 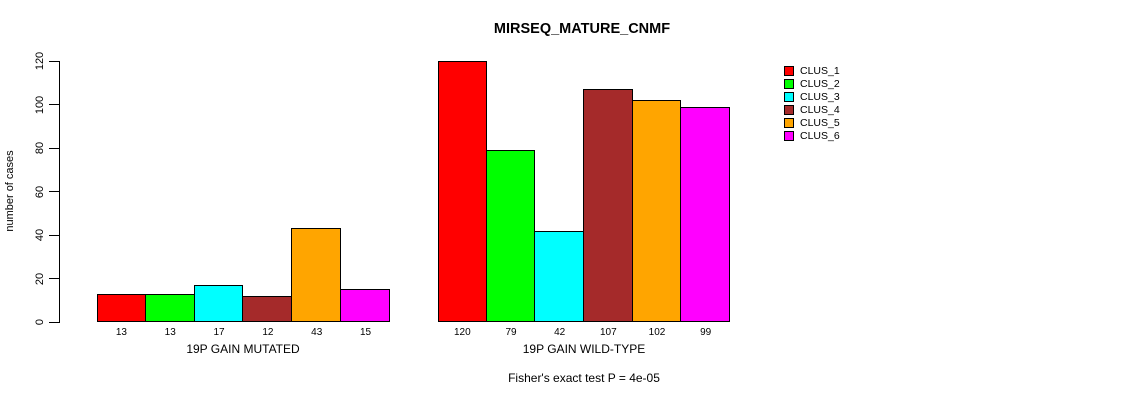 What do you see at coordinates (608, 332) in the screenshot?
I see `bar-value-label: 107` at bounding box center [608, 332].